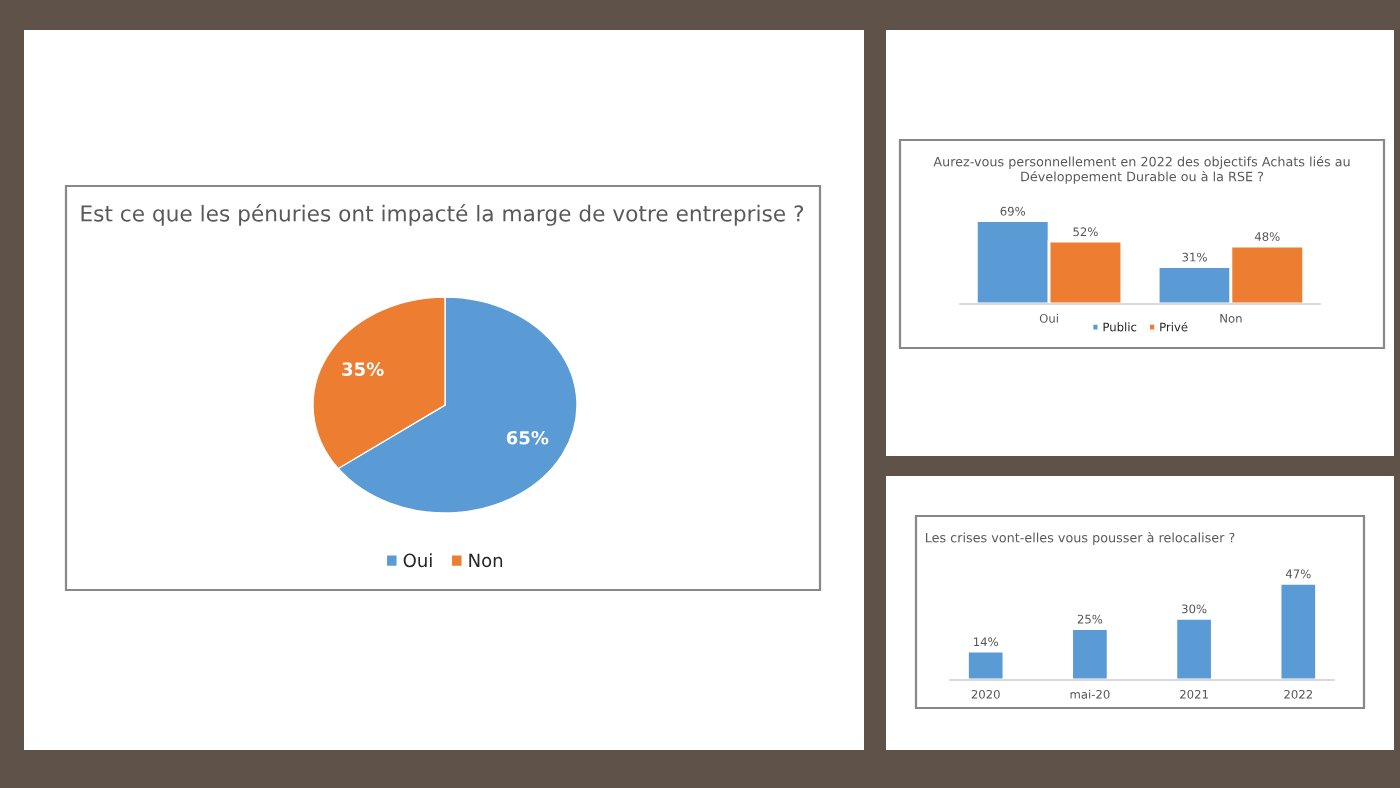  Describe the element at coordinates (527, 437) in the screenshot. I see `data-label: 65%` at that location.